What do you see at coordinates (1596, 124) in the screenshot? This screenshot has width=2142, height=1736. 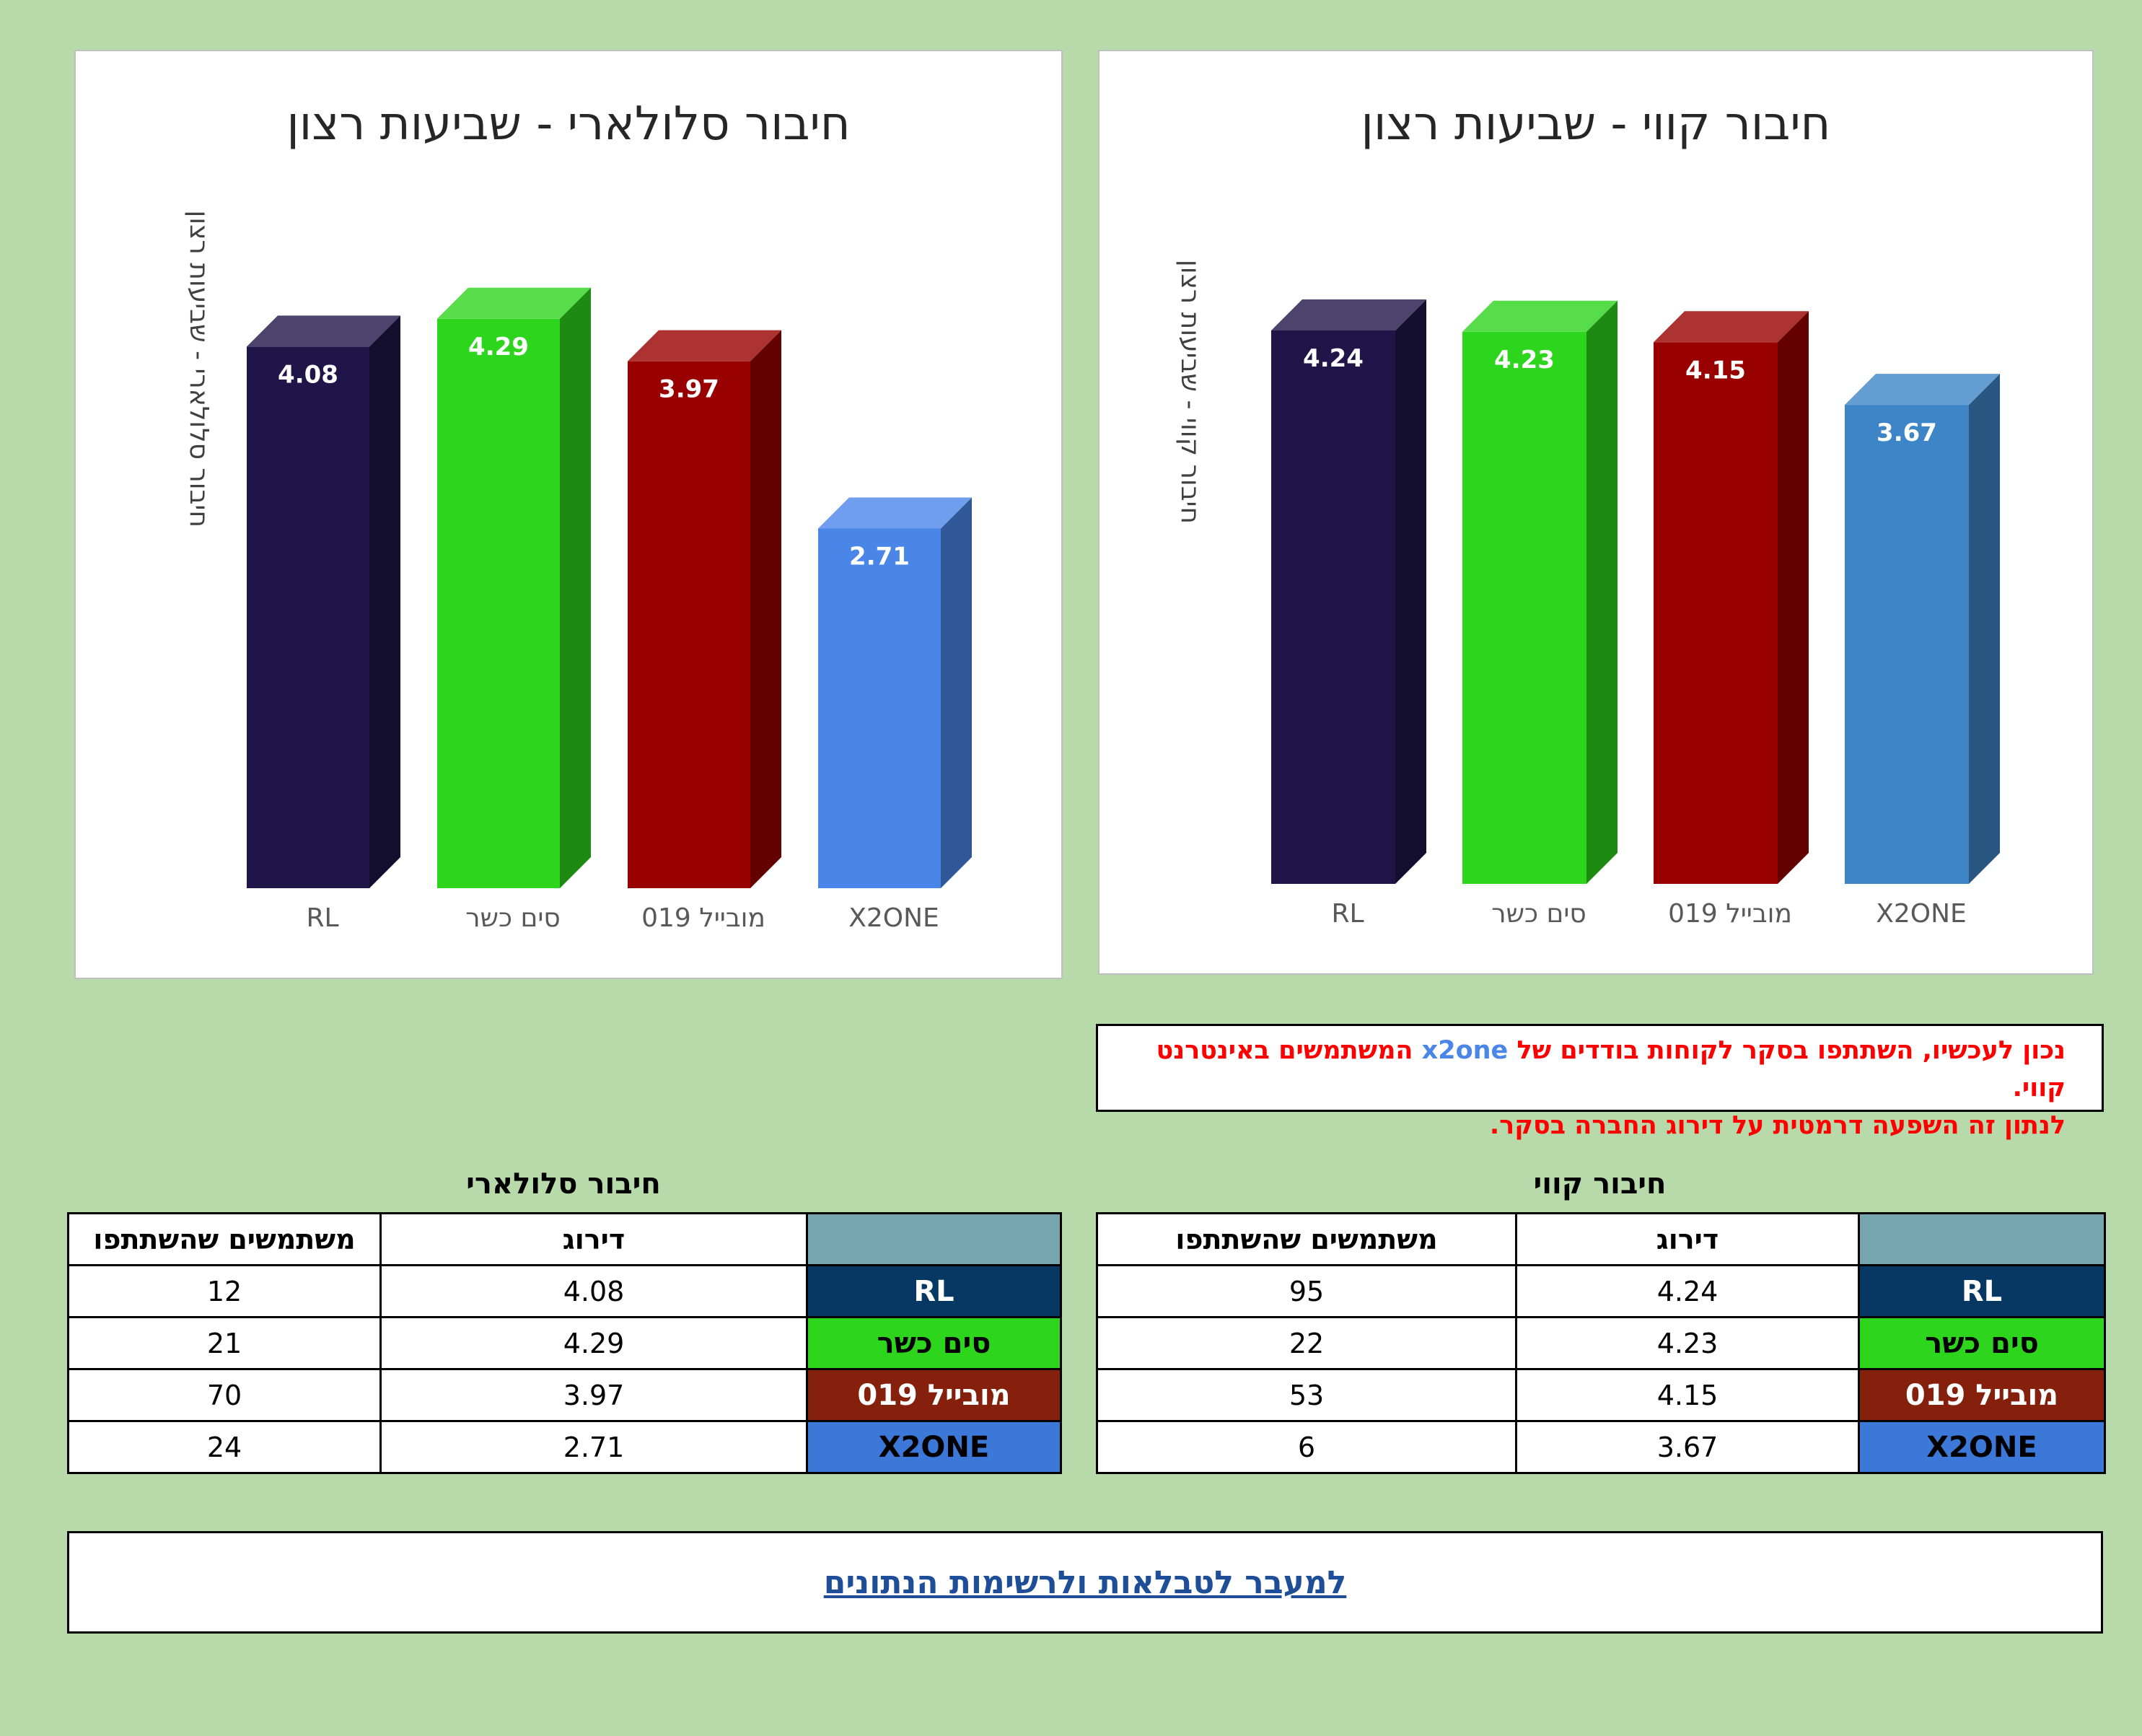 I see `wired-chart-title: חיבור קווי - שביעות רצון` at bounding box center [1596, 124].